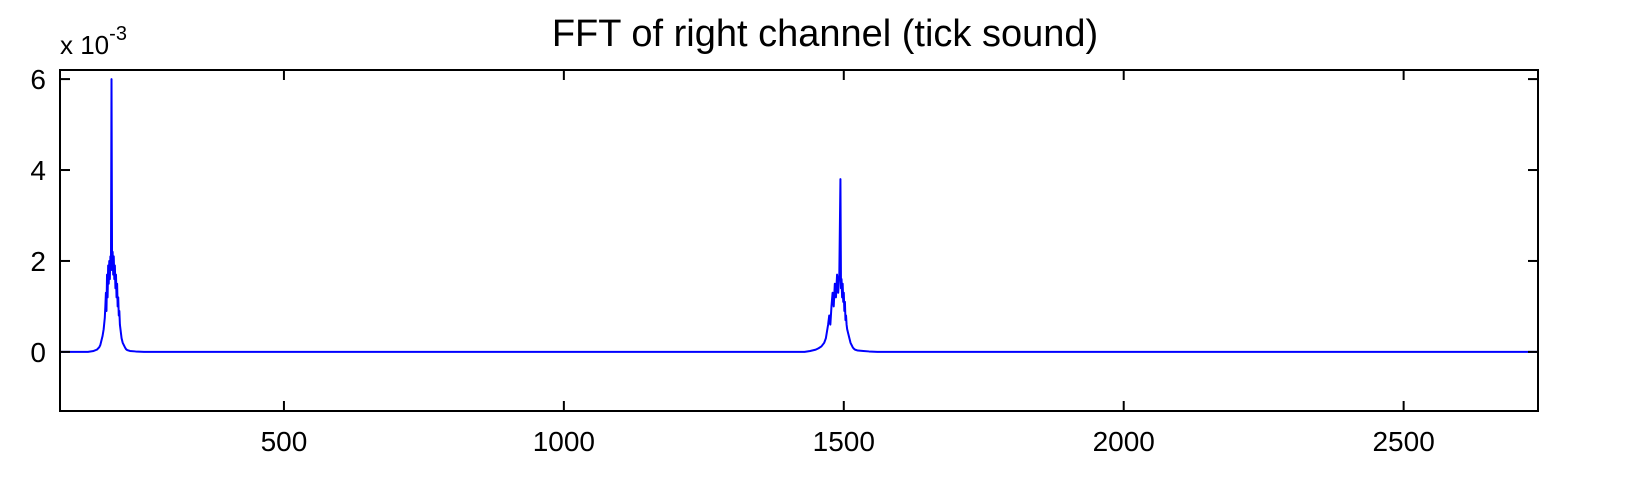 The image size is (1651, 495). What do you see at coordinates (844, 441) in the screenshot?
I see `x-tick-label: 1500` at bounding box center [844, 441].